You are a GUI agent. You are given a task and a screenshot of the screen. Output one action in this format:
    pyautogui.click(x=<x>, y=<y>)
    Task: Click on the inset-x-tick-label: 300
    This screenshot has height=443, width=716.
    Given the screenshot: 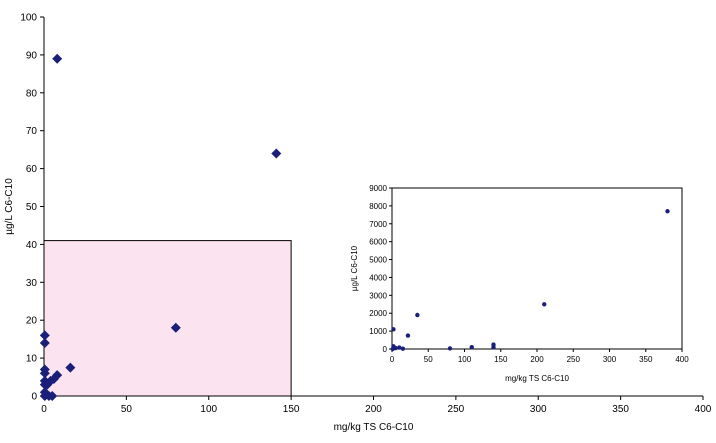 What is the action you would take?
    pyautogui.click(x=610, y=359)
    